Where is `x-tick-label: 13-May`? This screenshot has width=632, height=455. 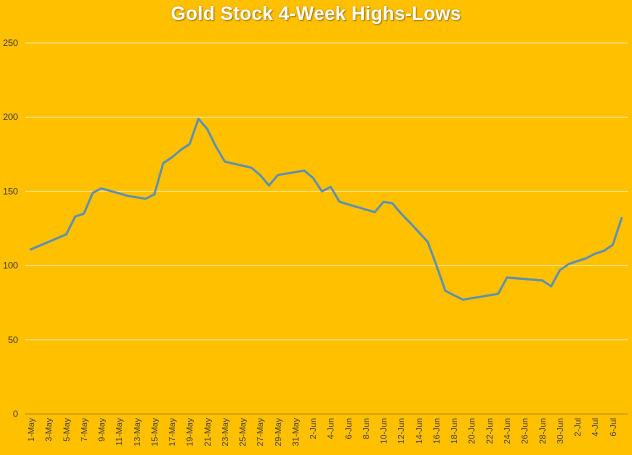 x-tick-label: 13-May is located at coordinates (137, 431).